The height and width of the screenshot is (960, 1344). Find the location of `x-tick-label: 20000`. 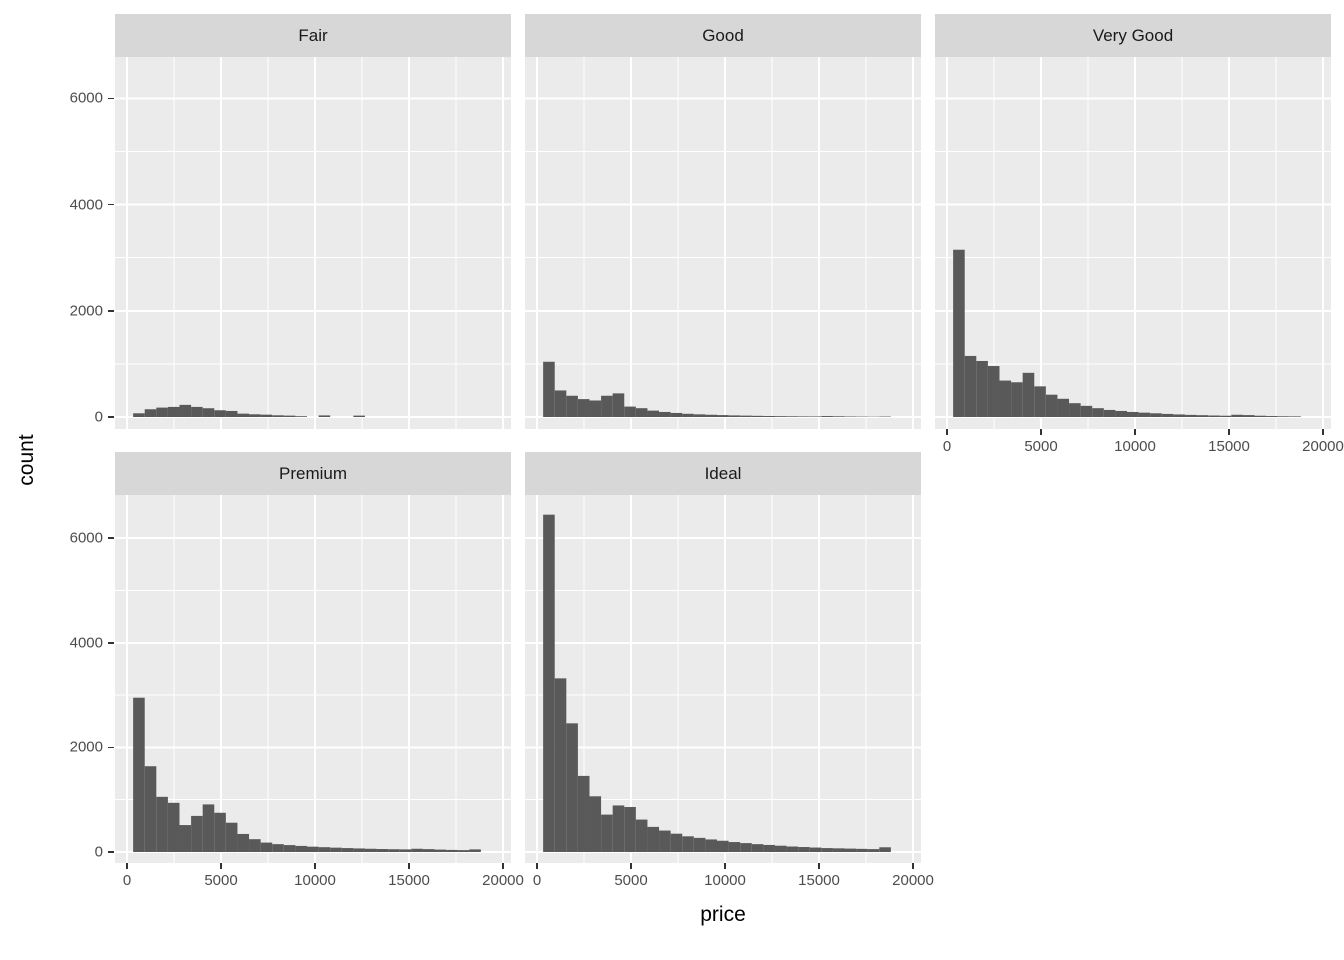

x-tick-label: 20000 is located at coordinates (503, 880).